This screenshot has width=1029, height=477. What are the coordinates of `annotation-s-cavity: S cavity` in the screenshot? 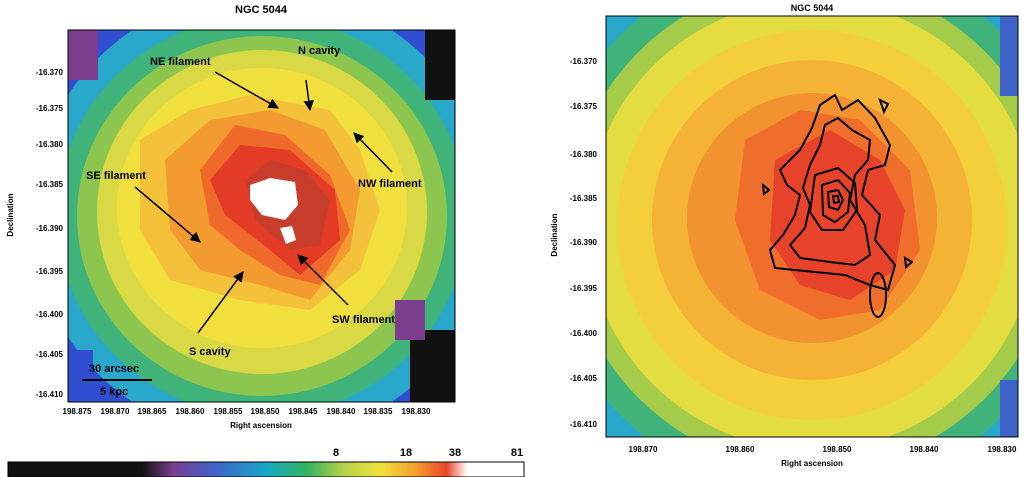 It's located at (216, 314).